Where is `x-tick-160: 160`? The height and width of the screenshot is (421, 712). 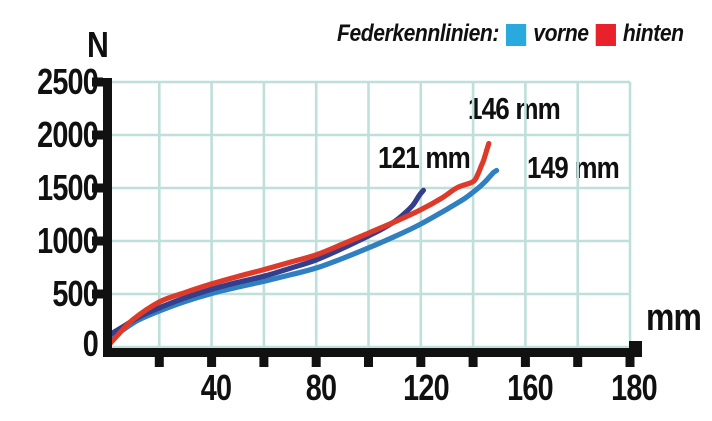
x-tick-160: 160 is located at coordinates (530, 387).